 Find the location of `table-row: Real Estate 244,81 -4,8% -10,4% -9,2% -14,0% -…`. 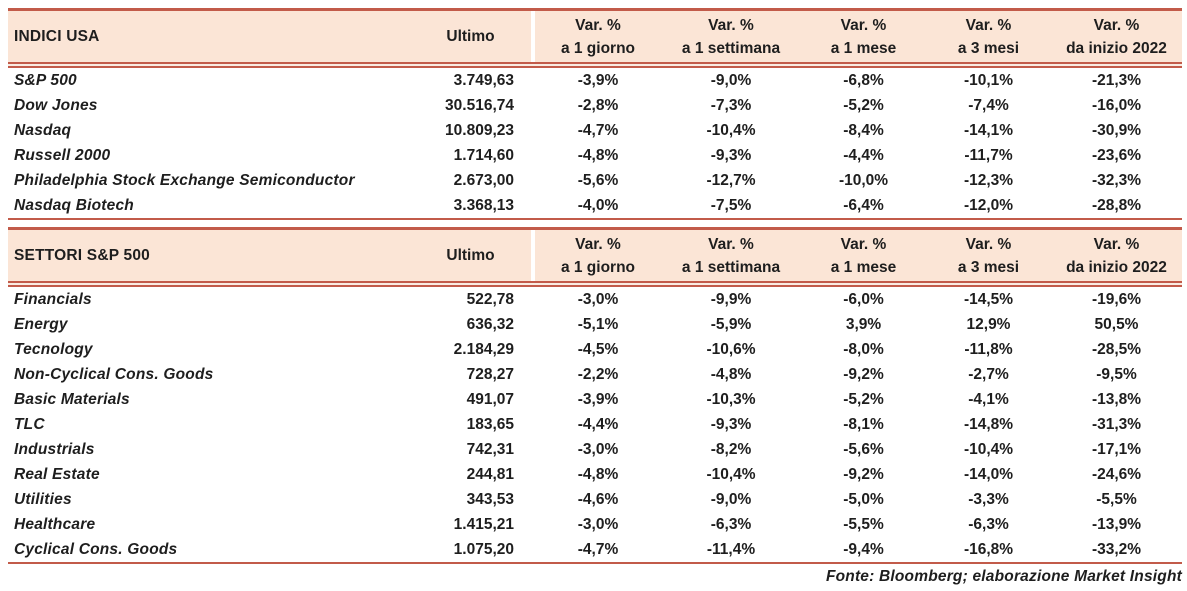

table-row: Real Estate 244,81 -4,8% -10,4% -9,2% -14,0% -… is located at coordinates (595, 474).